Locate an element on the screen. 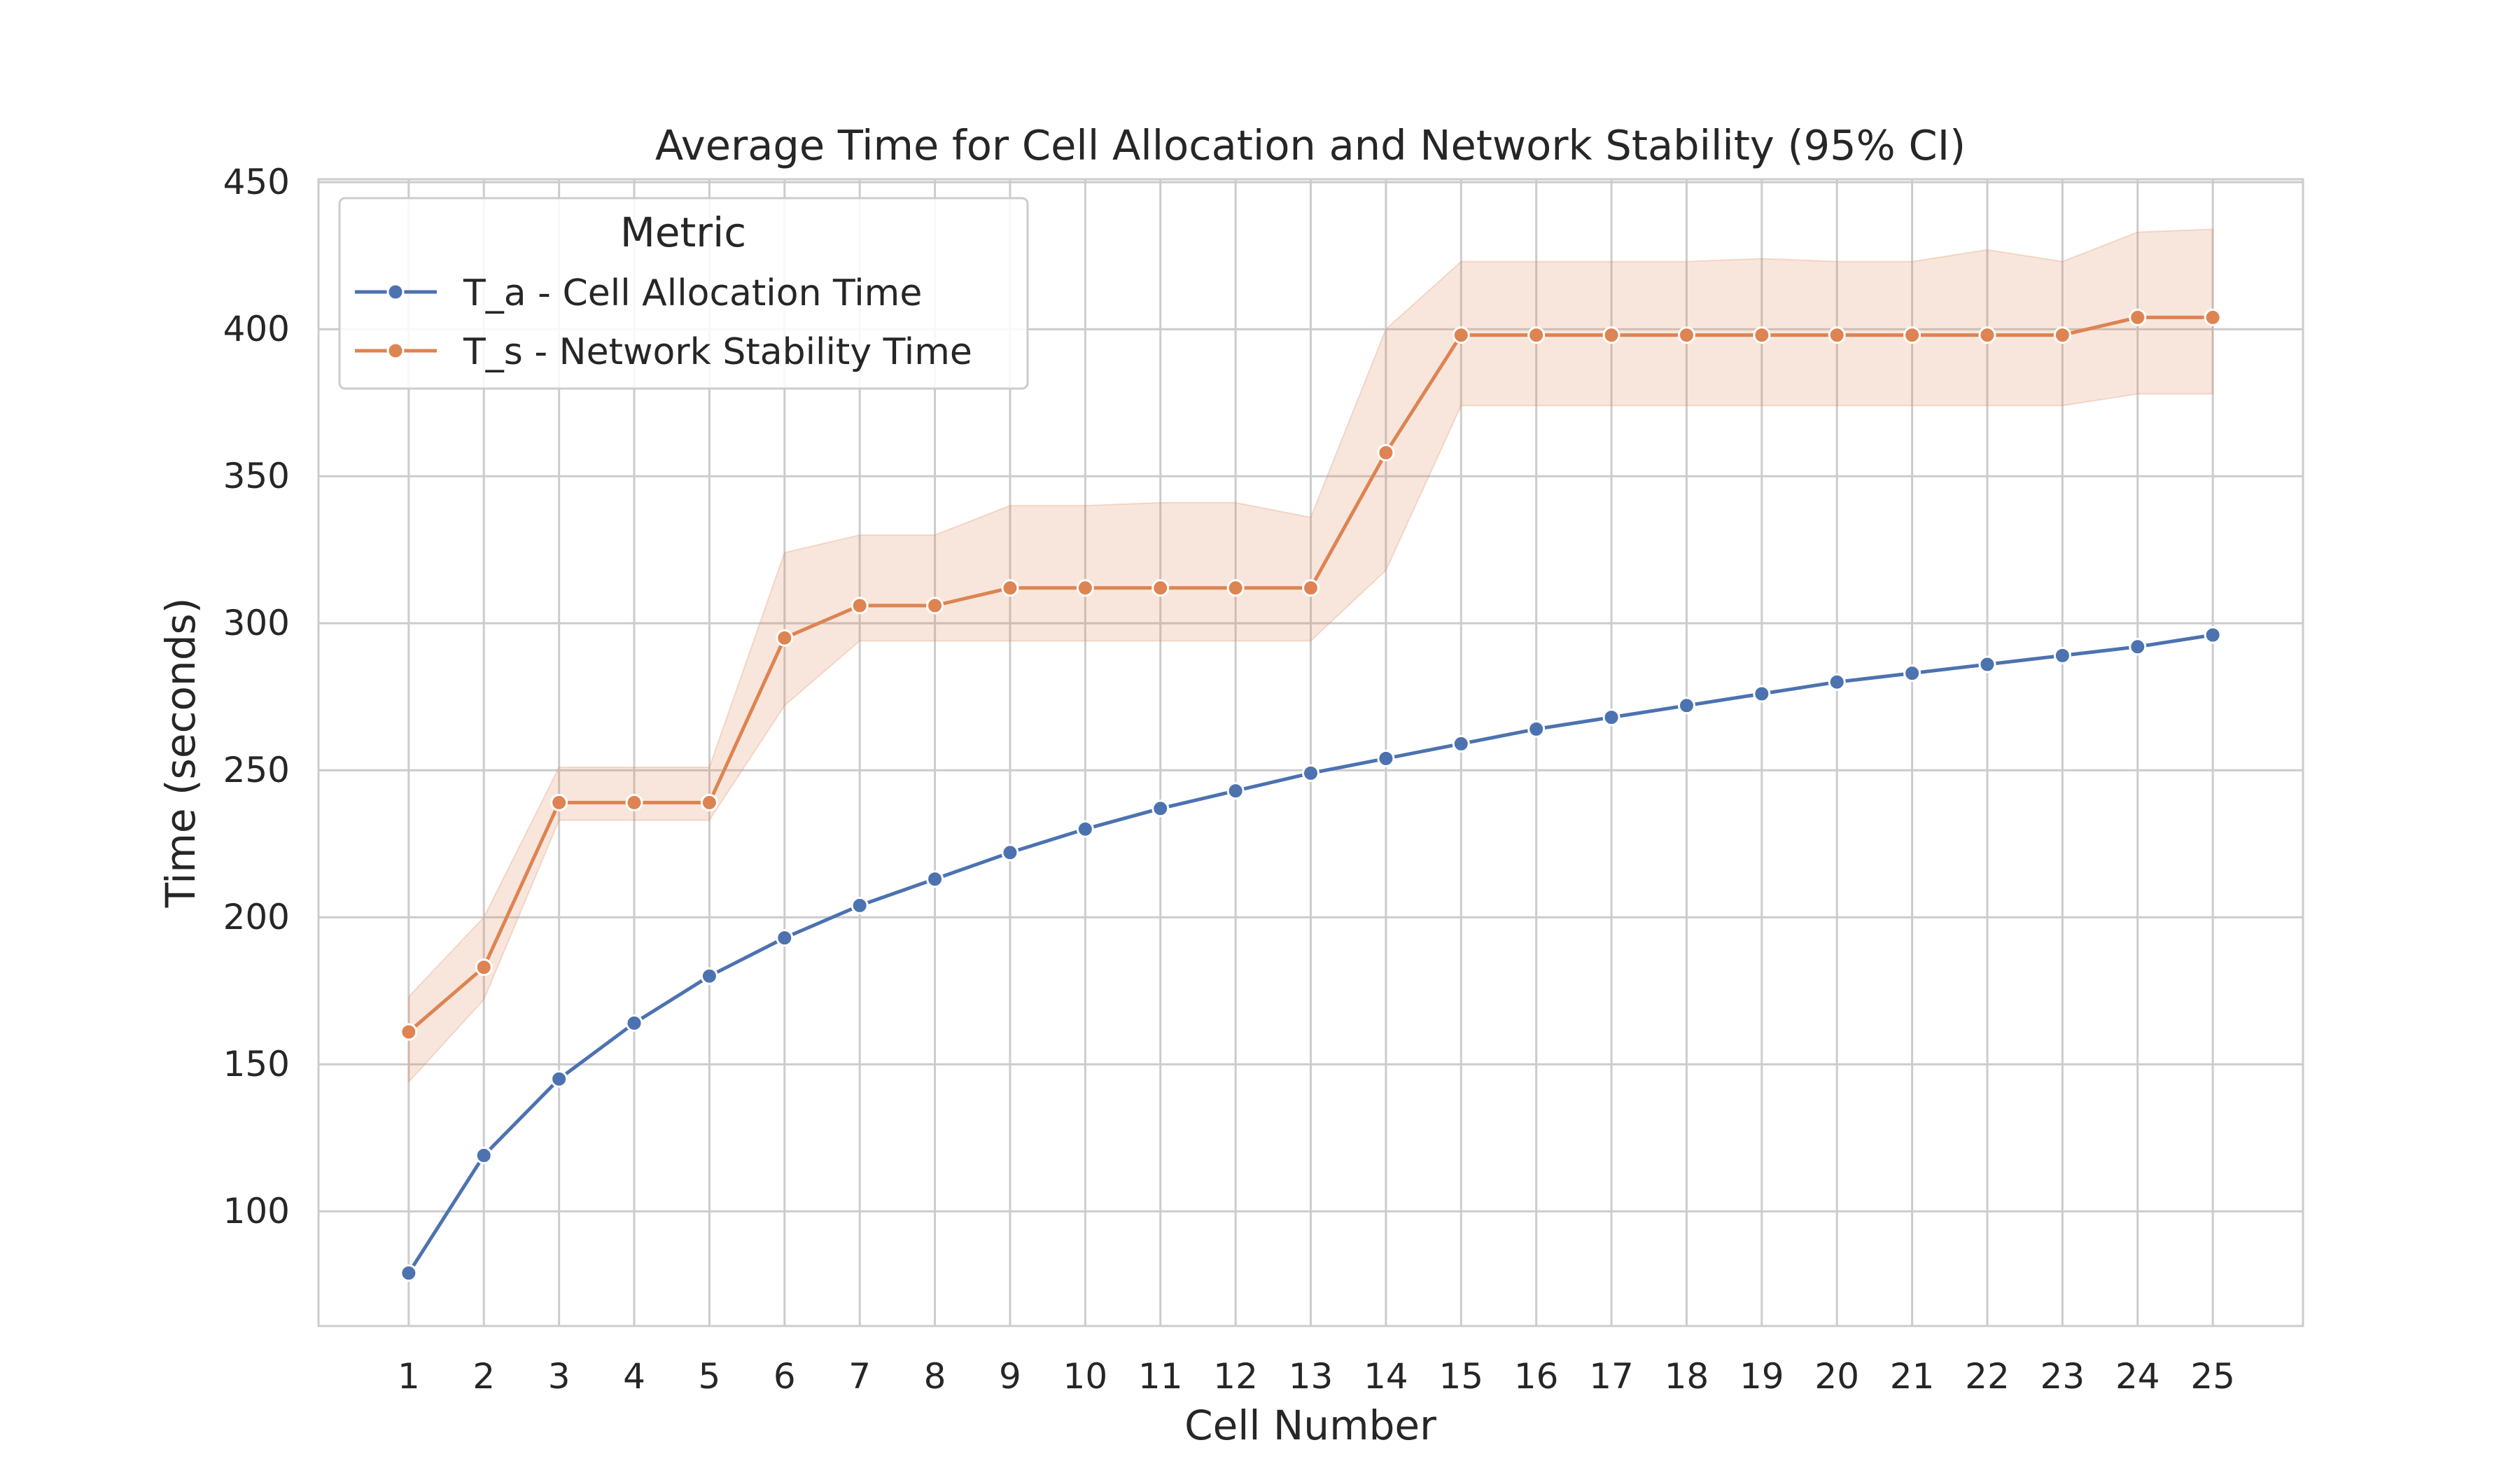 This screenshot has height=1473, width=2520. y-tick-label: 200 is located at coordinates (256, 917).